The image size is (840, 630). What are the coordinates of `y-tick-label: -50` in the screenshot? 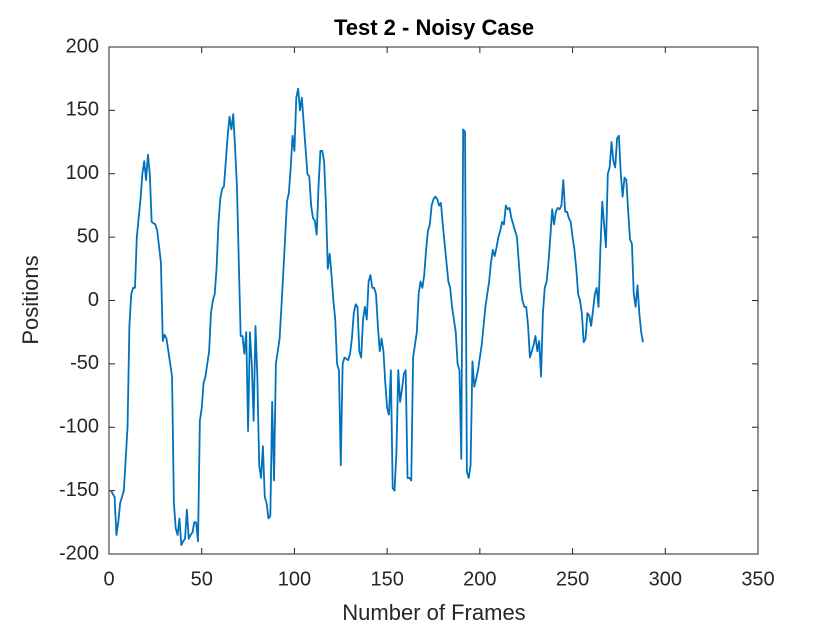 It's located at (84, 363).